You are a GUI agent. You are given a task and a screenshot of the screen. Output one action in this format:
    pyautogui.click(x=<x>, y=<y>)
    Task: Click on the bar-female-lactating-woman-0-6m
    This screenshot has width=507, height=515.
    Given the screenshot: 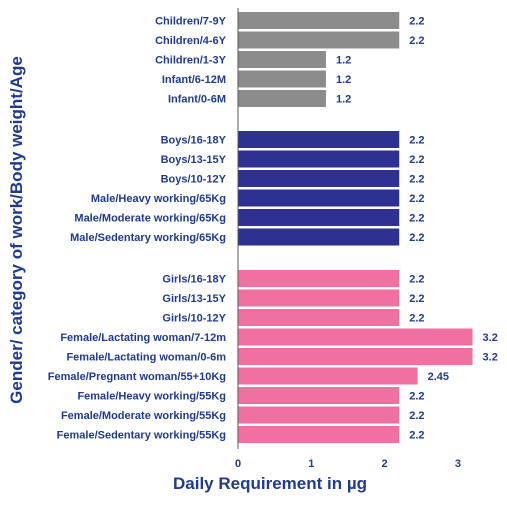 What is the action you would take?
    pyautogui.click(x=355, y=356)
    